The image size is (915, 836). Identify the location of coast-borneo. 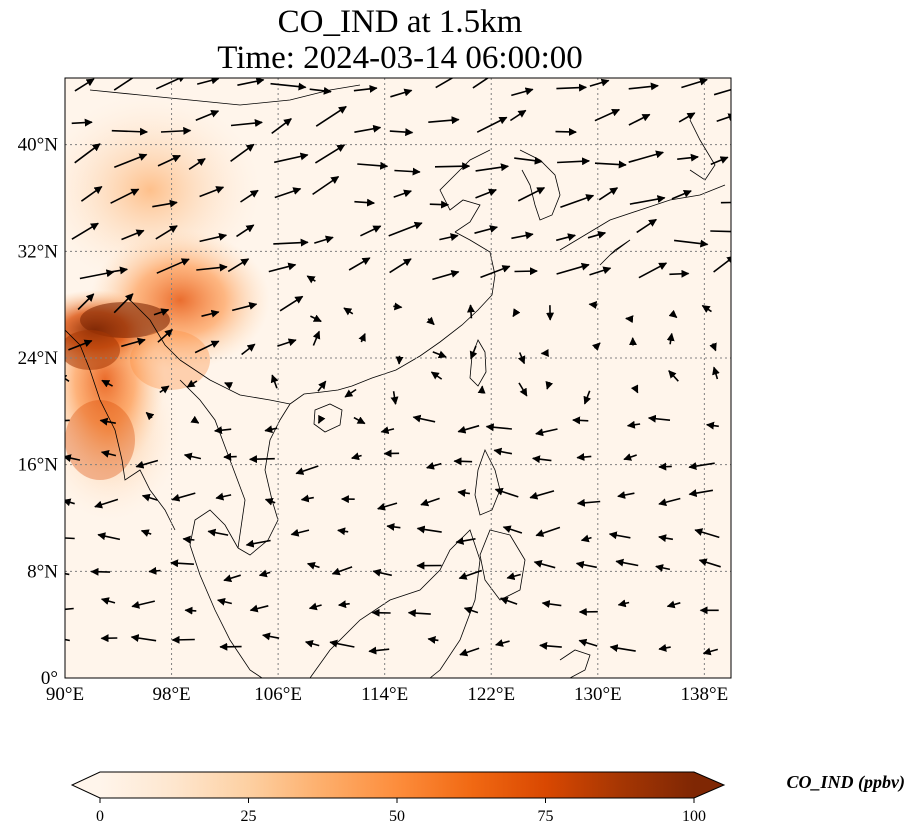
(395, 603).